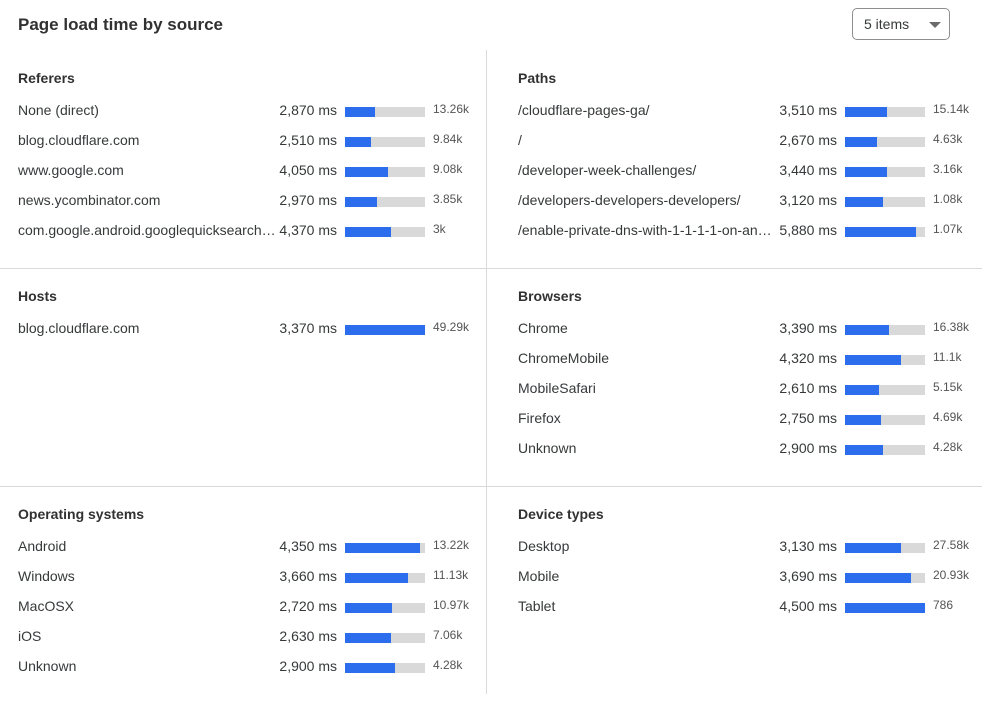 This screenshot has width=982, height=704. What do you see at coordinates (808, 418) in the screenshot?
I see `load-time: 2,750 ms` at bounding box center [808, 418].